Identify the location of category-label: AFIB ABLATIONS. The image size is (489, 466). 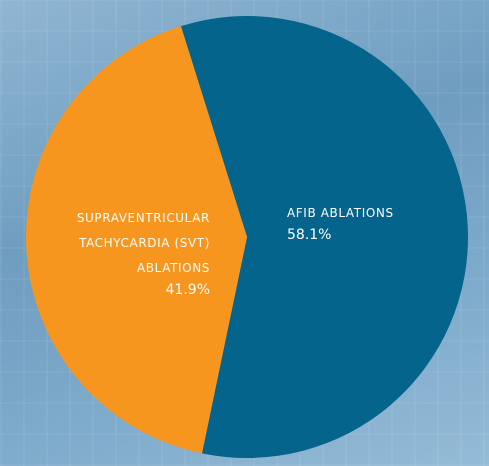
(340, 213).